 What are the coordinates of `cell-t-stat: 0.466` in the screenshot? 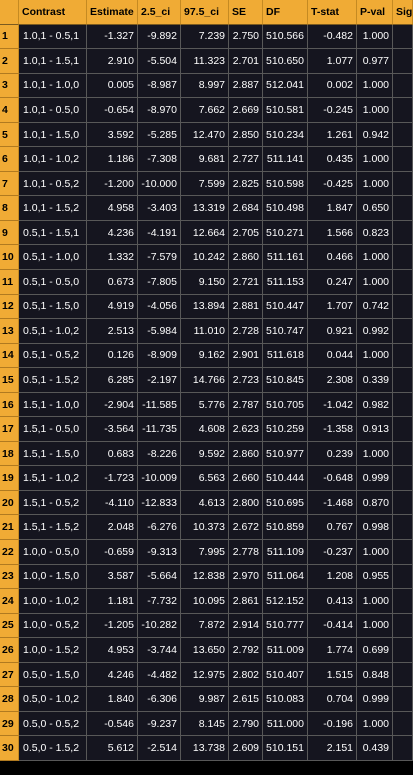 It's located at (332, 258).